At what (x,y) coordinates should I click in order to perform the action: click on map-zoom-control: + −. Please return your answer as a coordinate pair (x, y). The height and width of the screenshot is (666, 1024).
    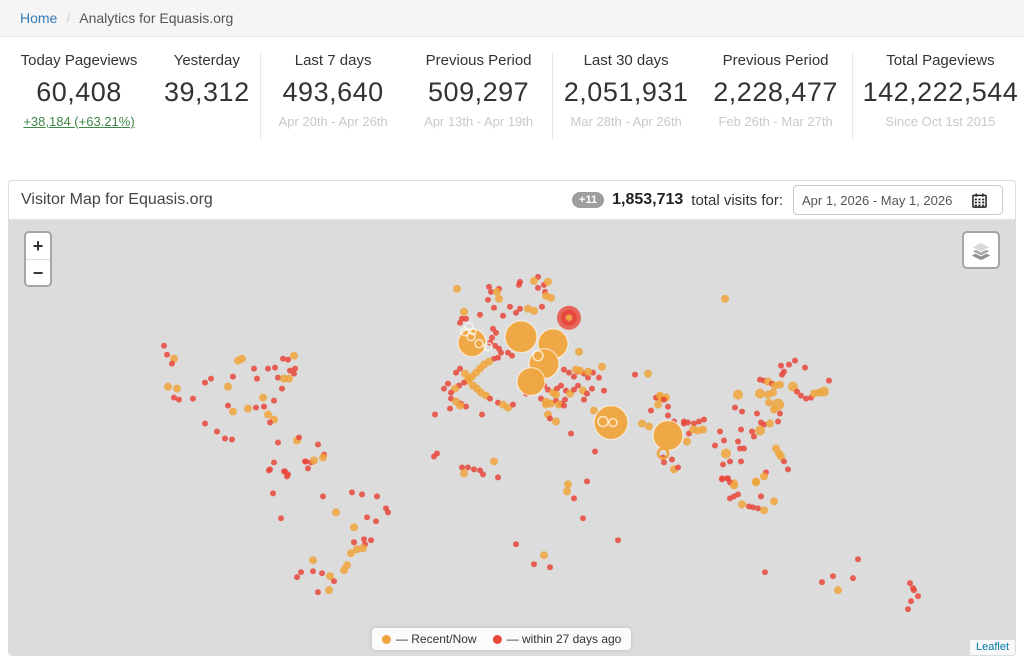
    Looking at the image, I should click on (38, 259).